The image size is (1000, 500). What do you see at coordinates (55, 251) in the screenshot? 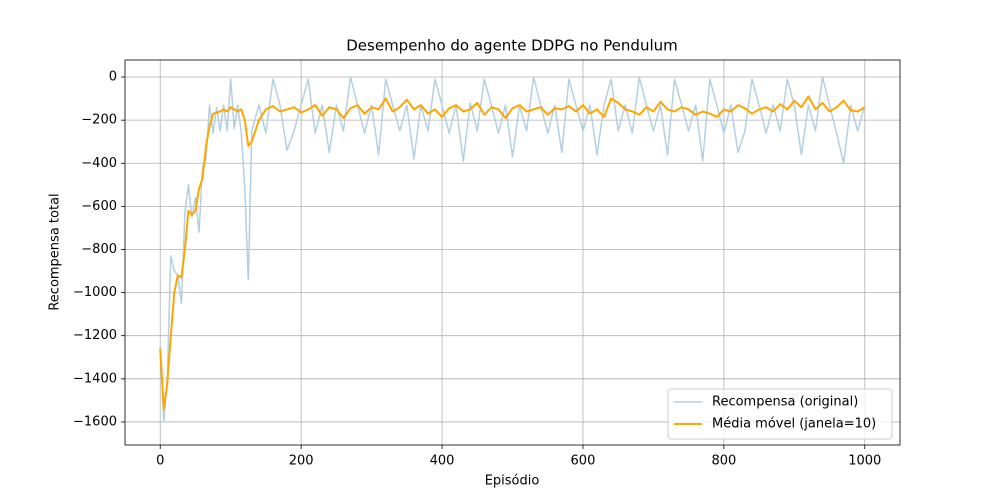
I see `y-axis-label: Recompensa total` at bounding box center [55, 251].